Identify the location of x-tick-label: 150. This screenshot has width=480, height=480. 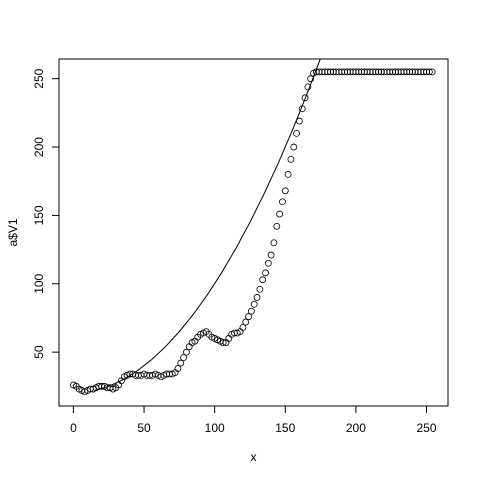
(285, 428).